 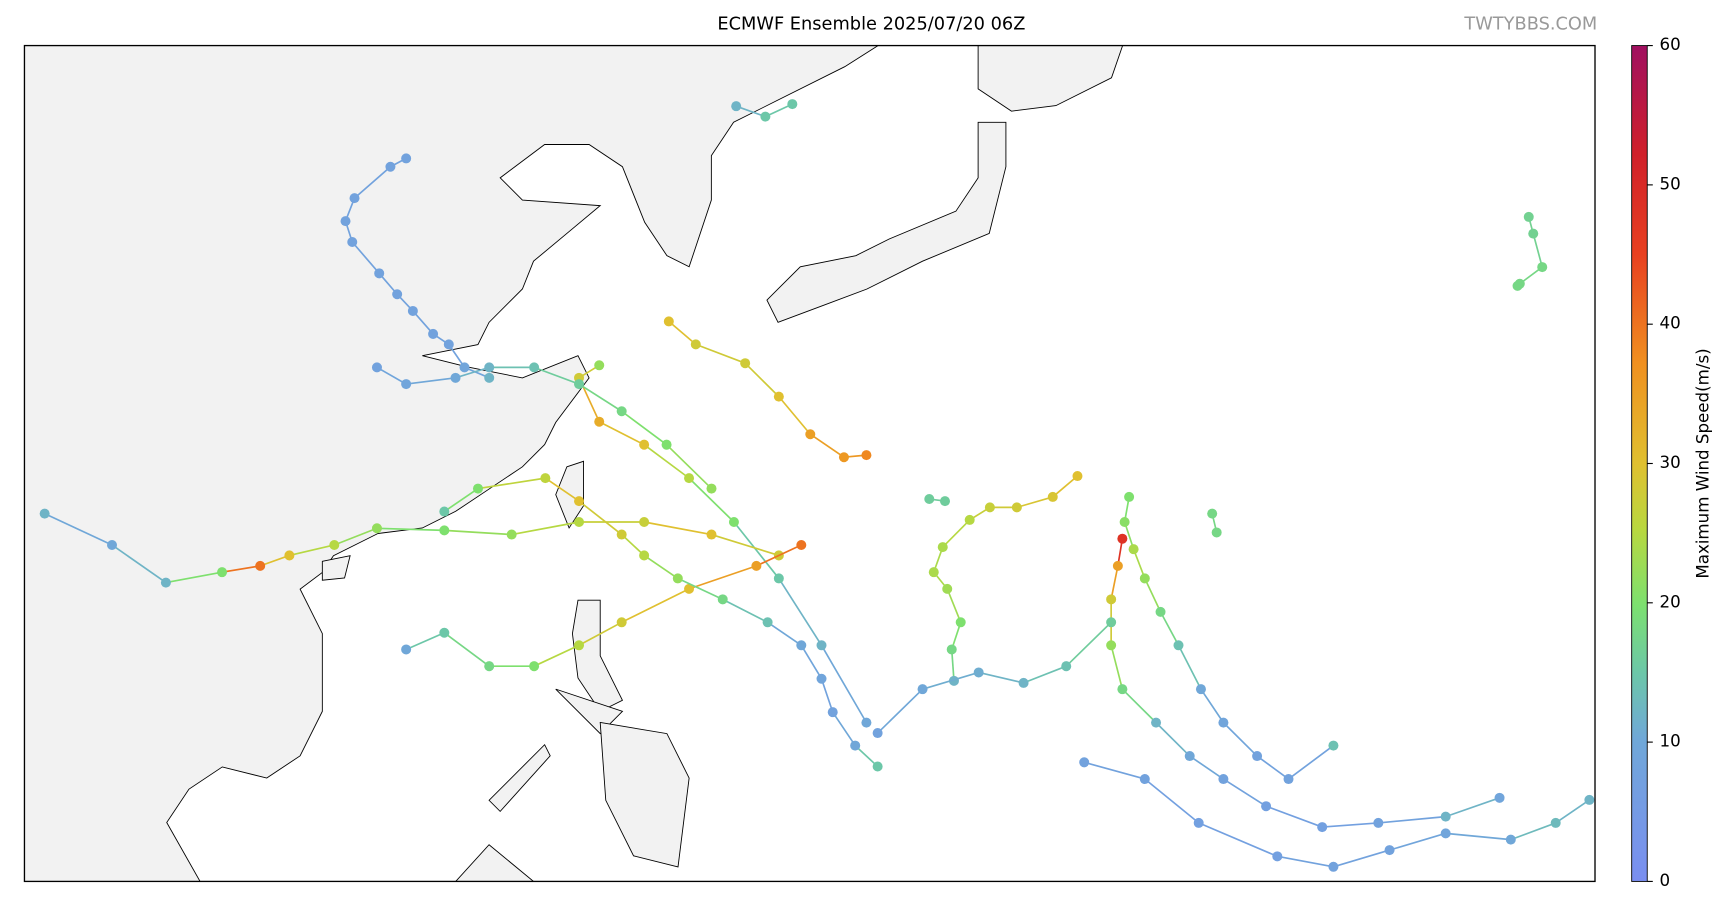 What do you see at coordinates (589, 711) in the screenshot?
I see `visayas` at bounding box center [589, 711].